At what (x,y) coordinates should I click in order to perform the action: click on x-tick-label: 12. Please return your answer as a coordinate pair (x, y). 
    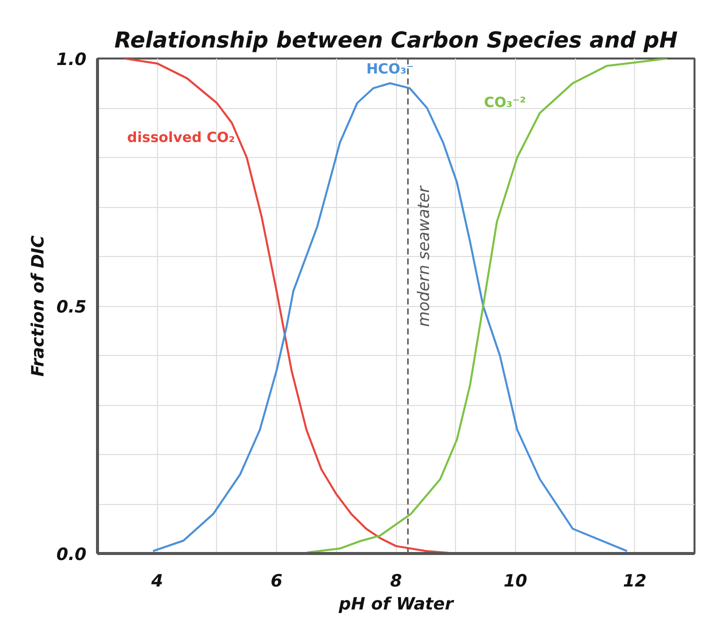
    Looking at the image, I should click on (634, 582).